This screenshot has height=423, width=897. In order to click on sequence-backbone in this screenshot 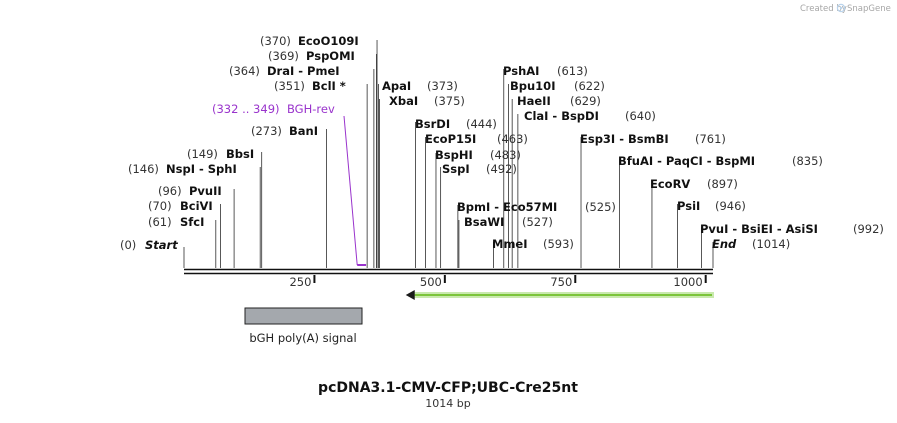, I will do `click(448, 271)`.